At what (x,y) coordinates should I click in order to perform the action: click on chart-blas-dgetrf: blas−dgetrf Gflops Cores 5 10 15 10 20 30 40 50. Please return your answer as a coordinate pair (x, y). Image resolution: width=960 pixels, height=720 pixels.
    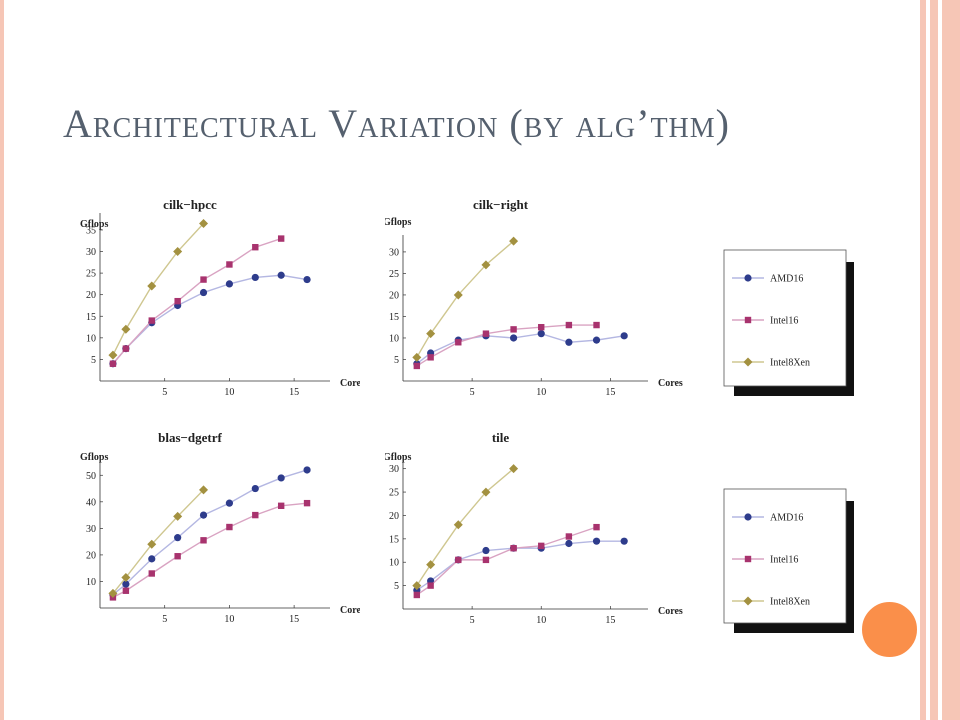
    Looking at the image, I should click on (220, 527).